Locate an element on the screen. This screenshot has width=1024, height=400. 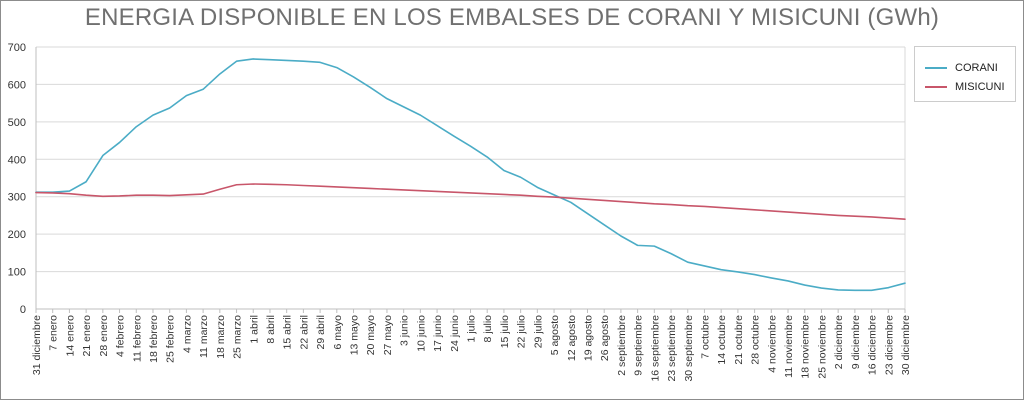
legend-item-misicuni: MISICUNI is located at coordinates (965, 87).